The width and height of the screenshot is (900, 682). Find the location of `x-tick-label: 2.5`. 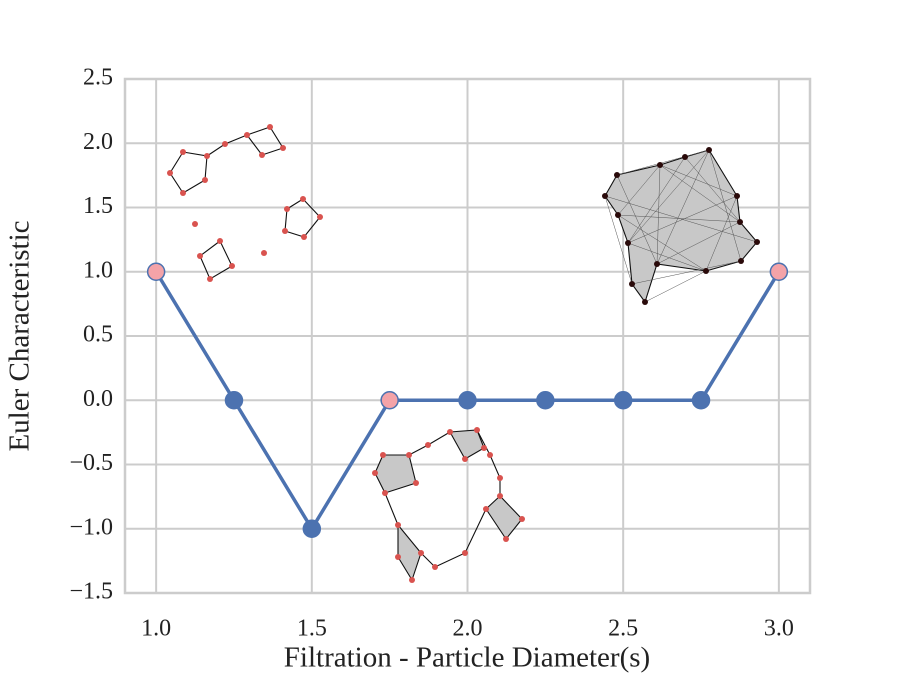

x-tick-label: 2.5 is located at coordinates (623, 629).